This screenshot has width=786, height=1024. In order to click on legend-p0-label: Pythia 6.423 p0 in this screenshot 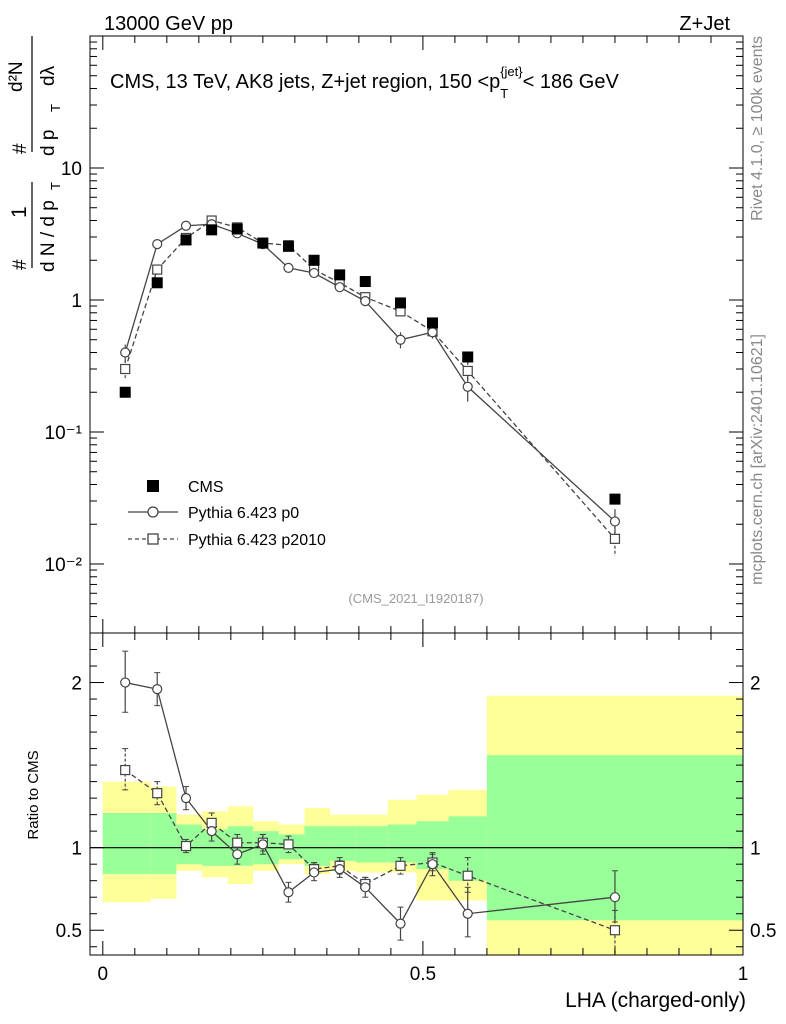, I will do `click(243, 513)`.